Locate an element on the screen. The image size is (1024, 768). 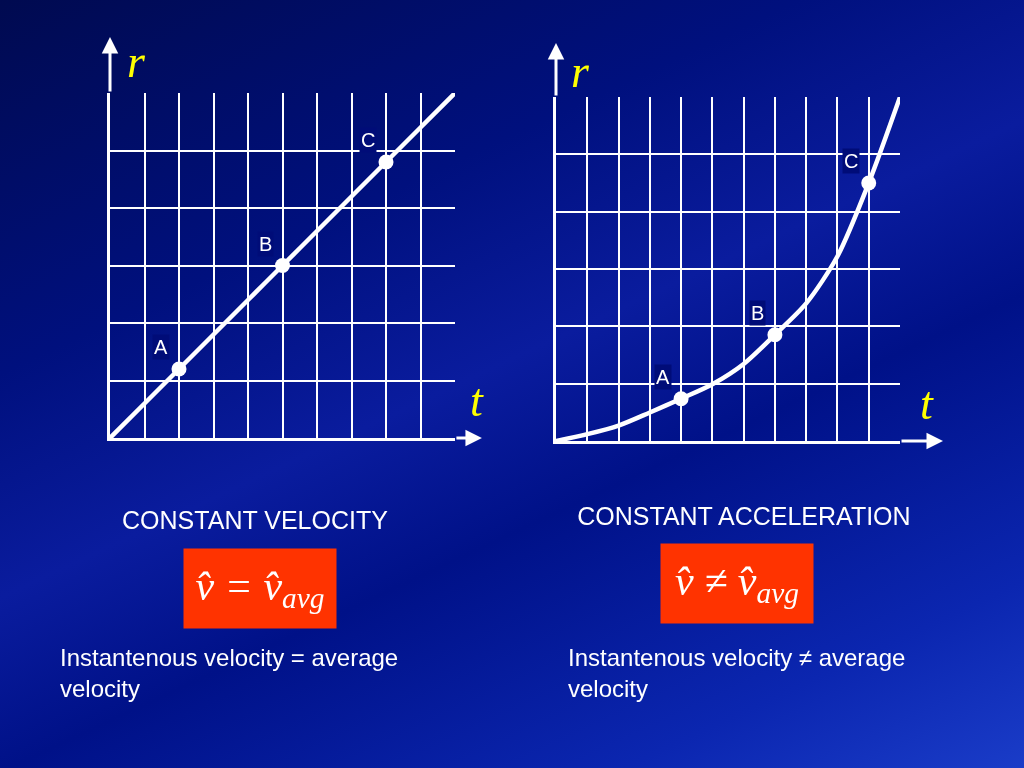
text: CONSTANT VELOCITY is located at coordinates (255, 519).